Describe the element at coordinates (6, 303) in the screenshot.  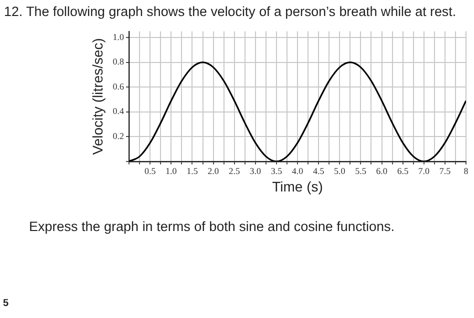
I see `text: 5` at that location.